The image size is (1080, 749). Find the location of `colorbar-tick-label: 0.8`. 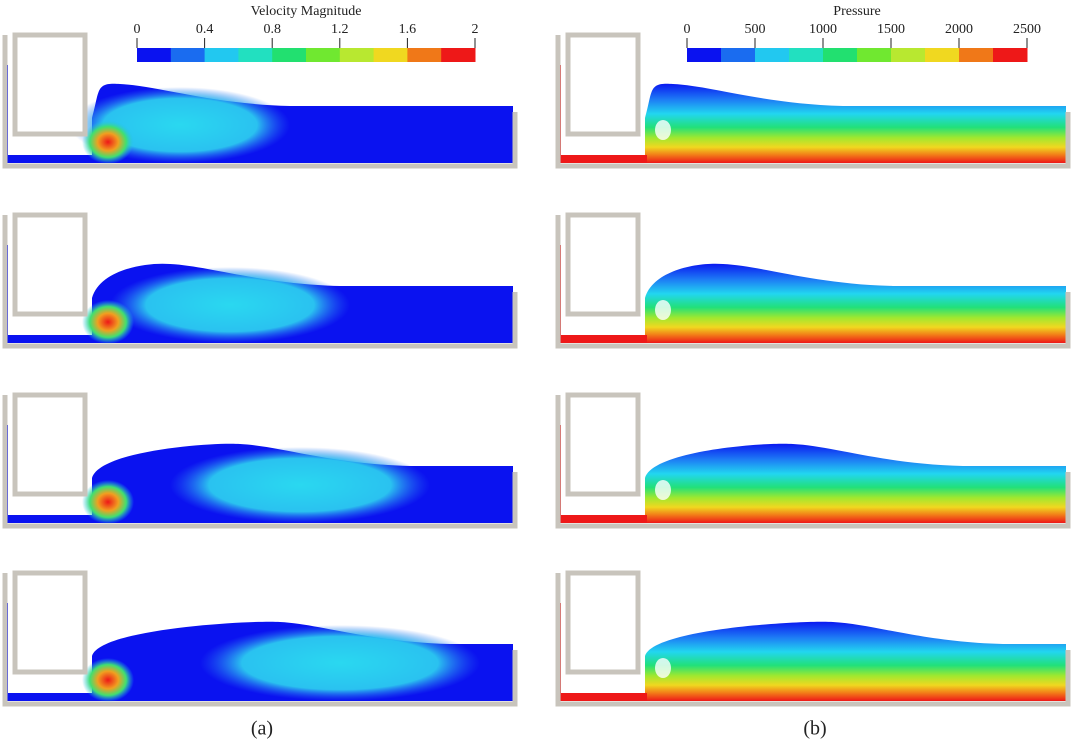

colorbar-tick-label: 0.8 is located at coordinates (272, 29).